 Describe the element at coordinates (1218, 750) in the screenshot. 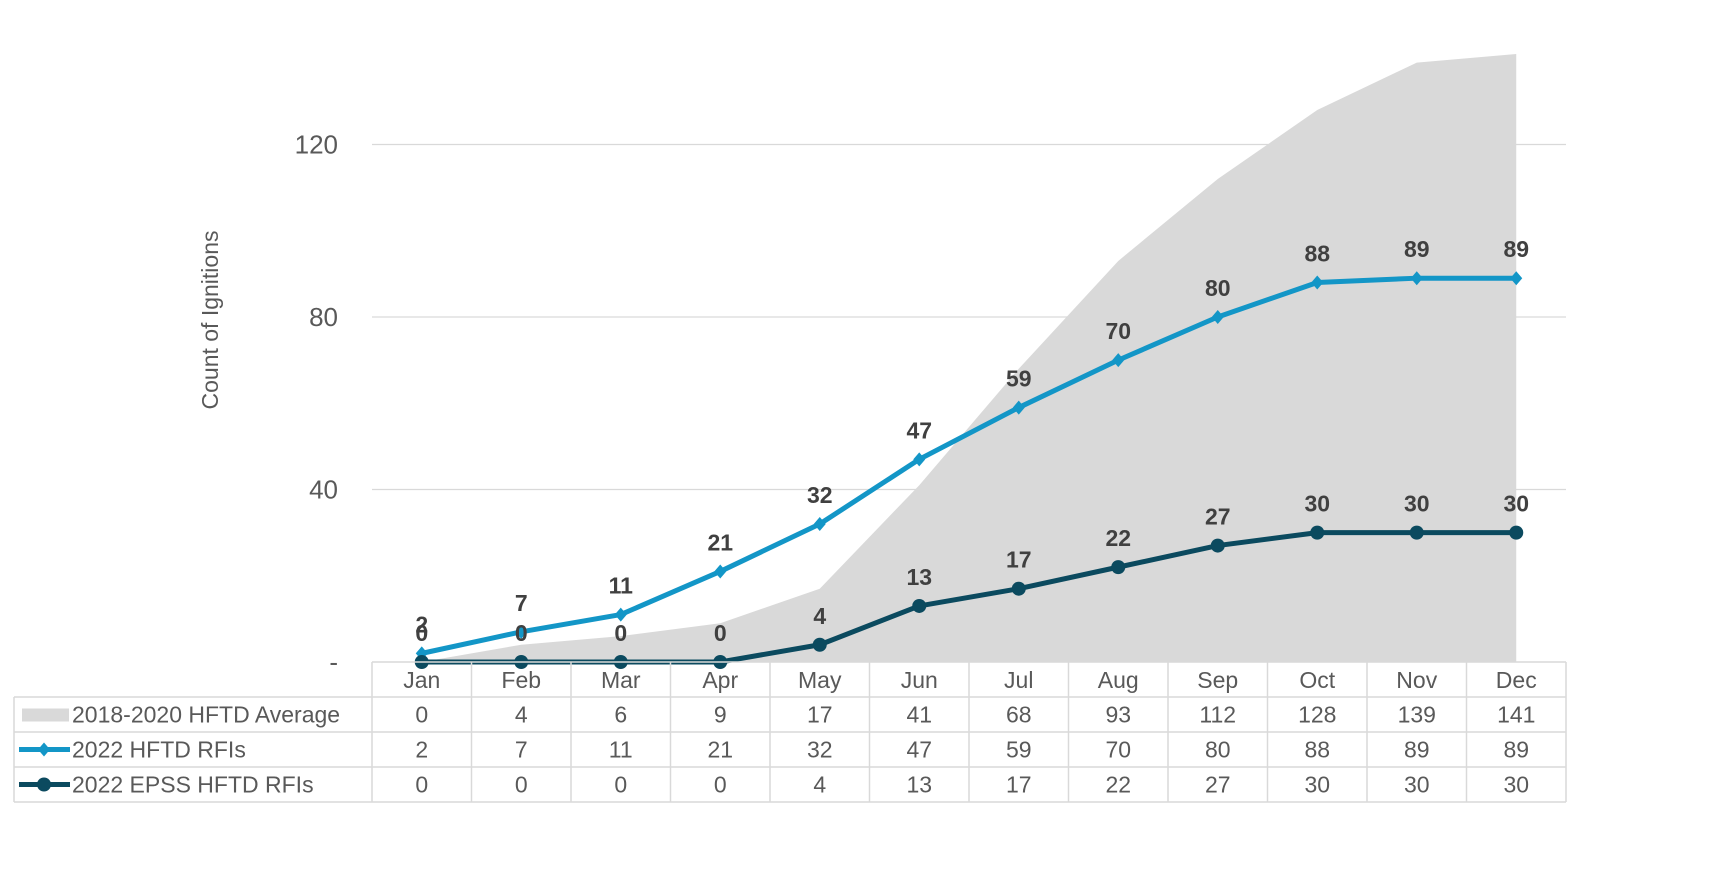

I see `table-cell: 80` at that location.